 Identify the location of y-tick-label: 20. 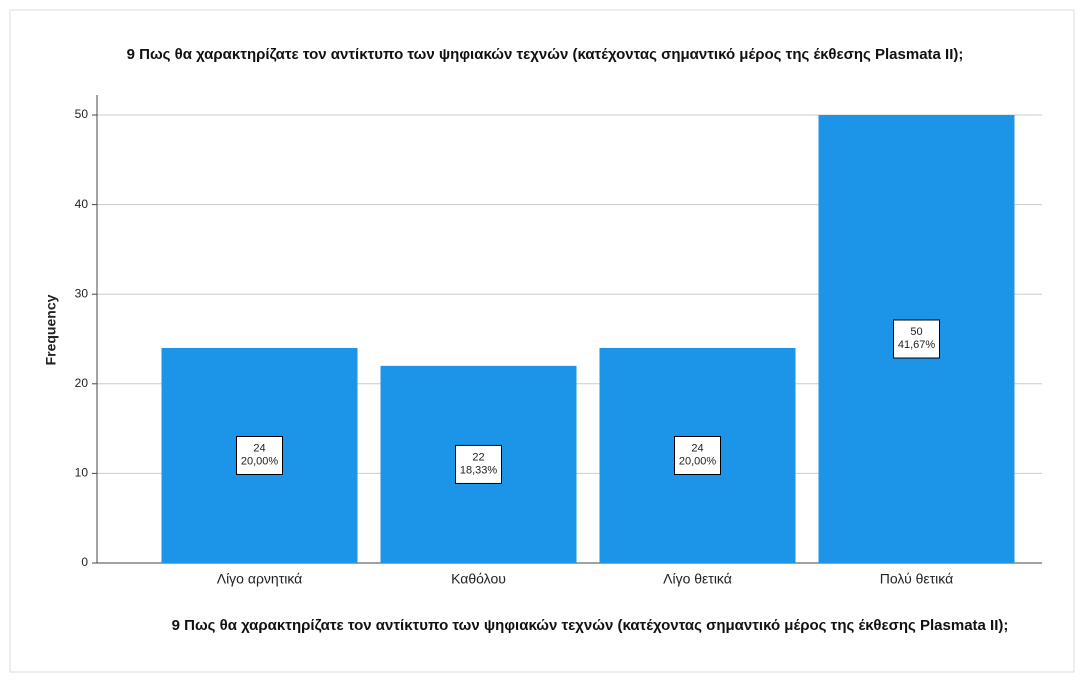
(82, 383).